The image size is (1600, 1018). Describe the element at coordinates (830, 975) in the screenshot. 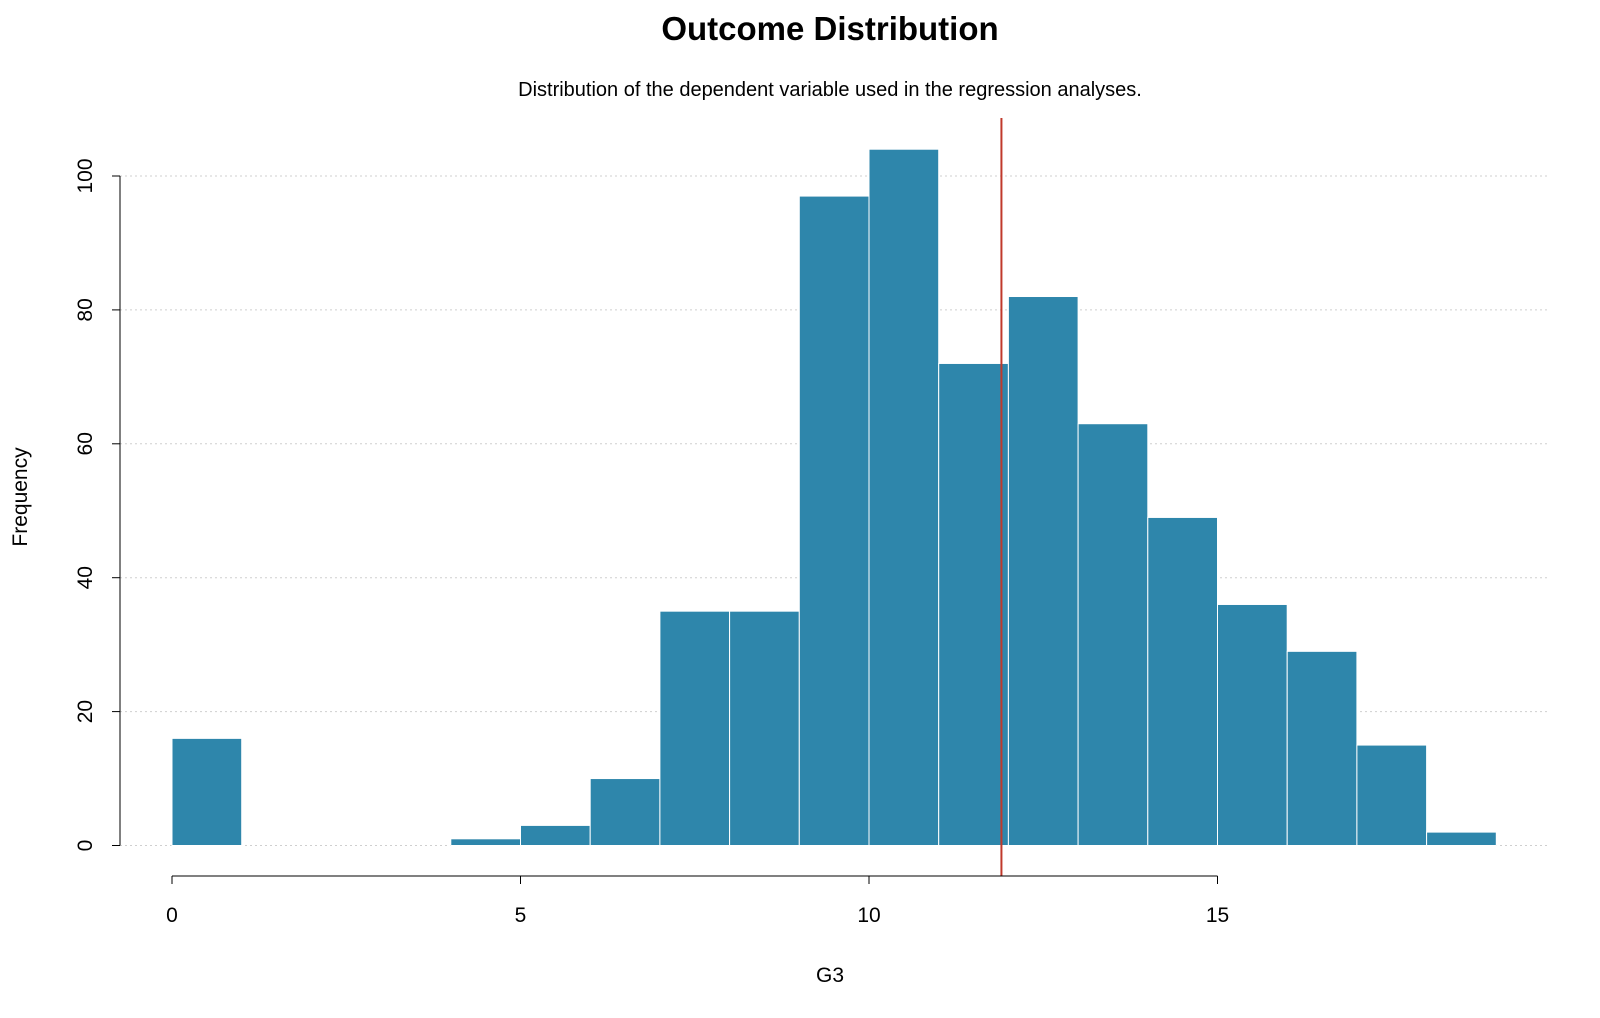

I see `x-axis-title: G3` at that location.